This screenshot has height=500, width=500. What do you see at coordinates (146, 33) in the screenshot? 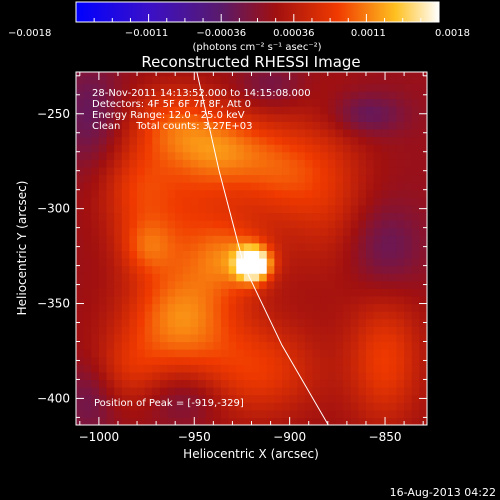
I see `colorbar-tick-label: −0.0011` at bounding box center [146, 33].